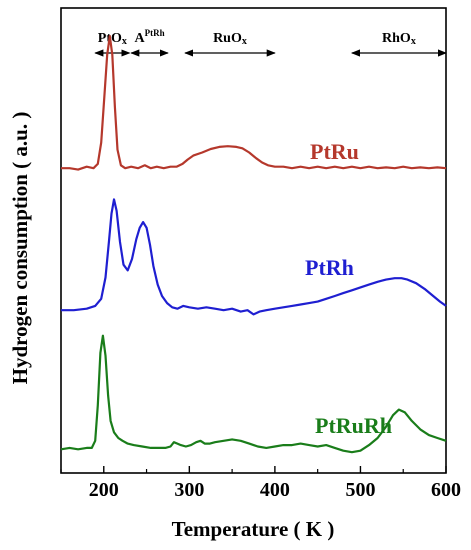 This screenshot has height=550, width=471. What do you see at coordinates (230, 39) in the screenshot?
I see `region-label: RuOx` at bounding box center [230, 39].